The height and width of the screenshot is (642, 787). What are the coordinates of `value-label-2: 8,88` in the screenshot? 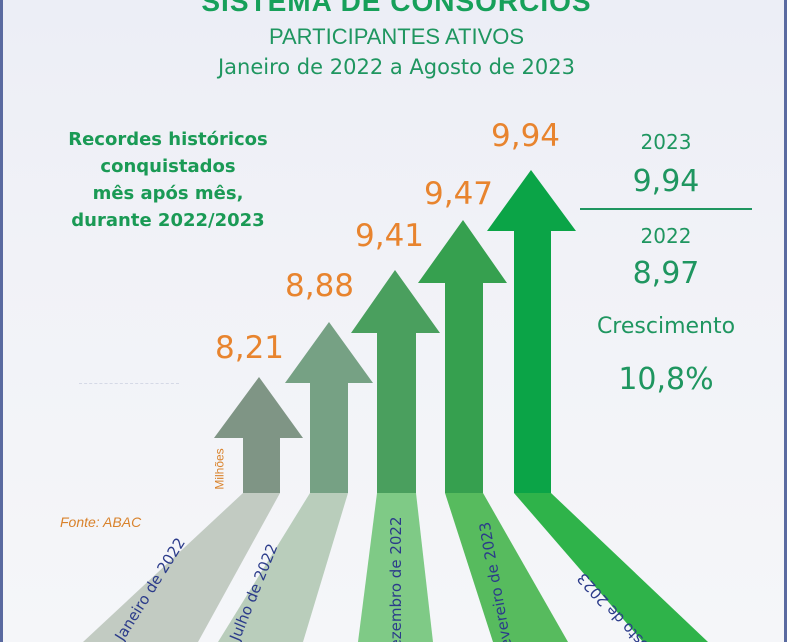 It's located at (320, 286).